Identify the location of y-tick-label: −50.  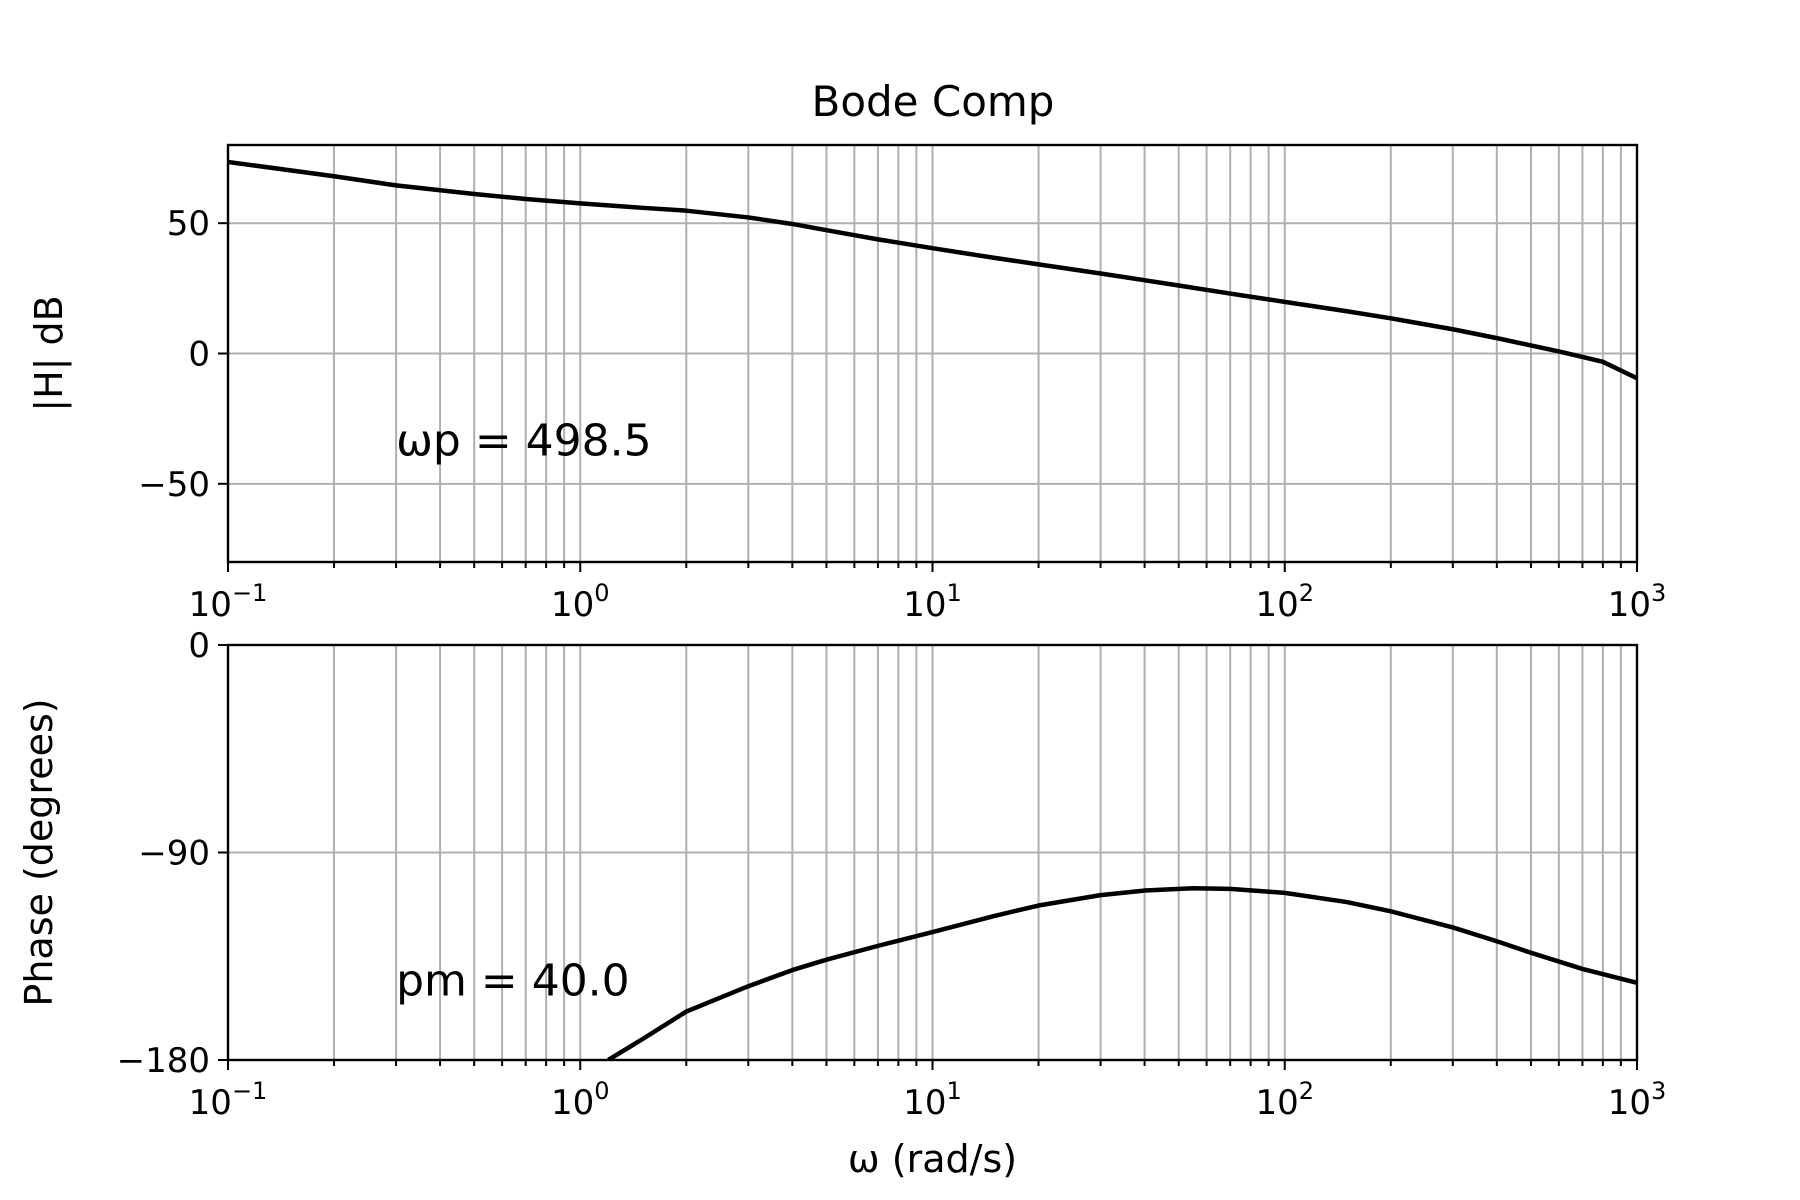
(174, 485).